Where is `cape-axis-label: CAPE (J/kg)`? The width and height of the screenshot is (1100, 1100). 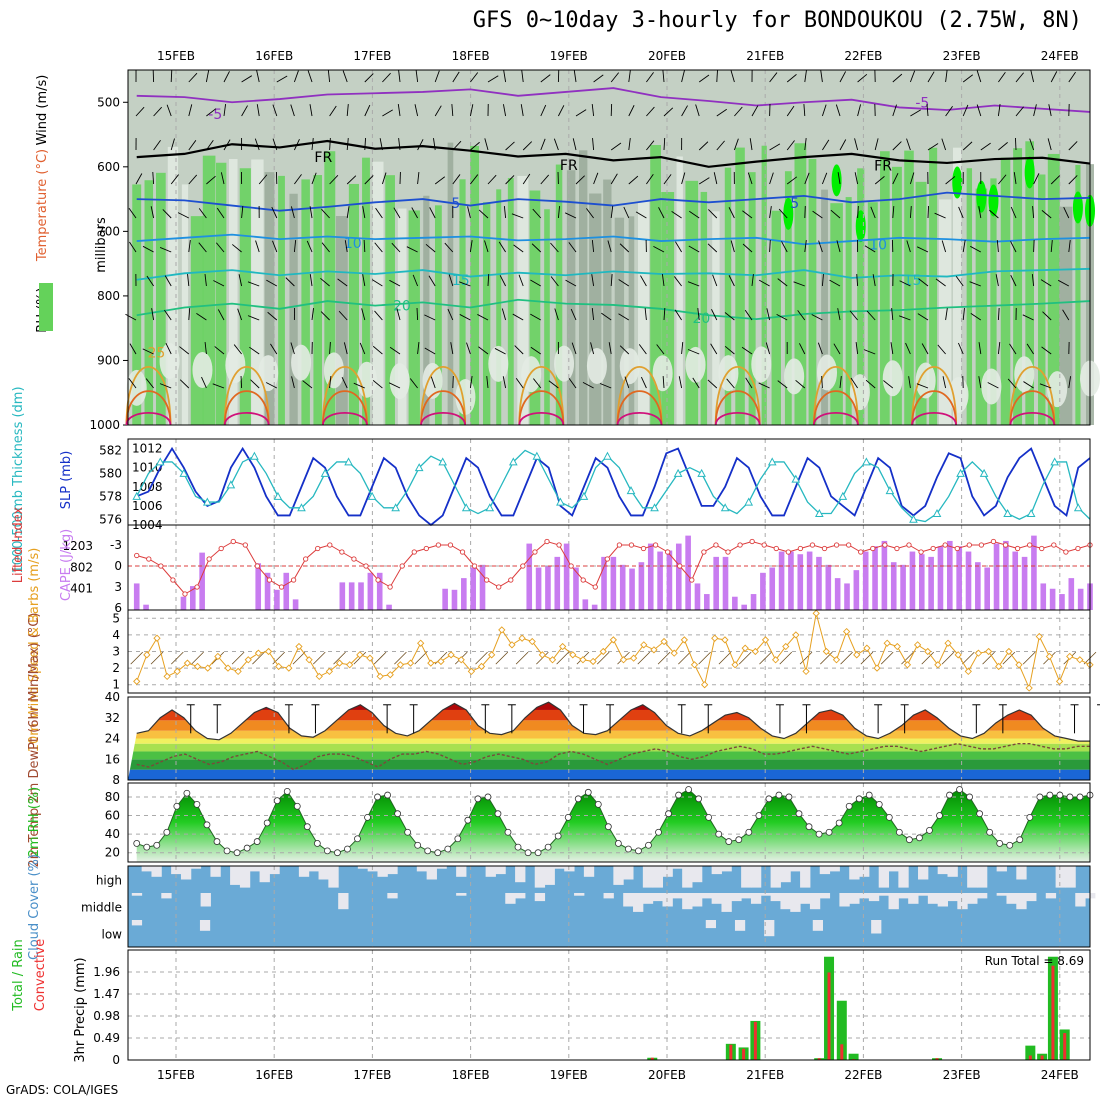
cape-axis-label: CAPE (J/kg) is located at coordinates (66, 565).